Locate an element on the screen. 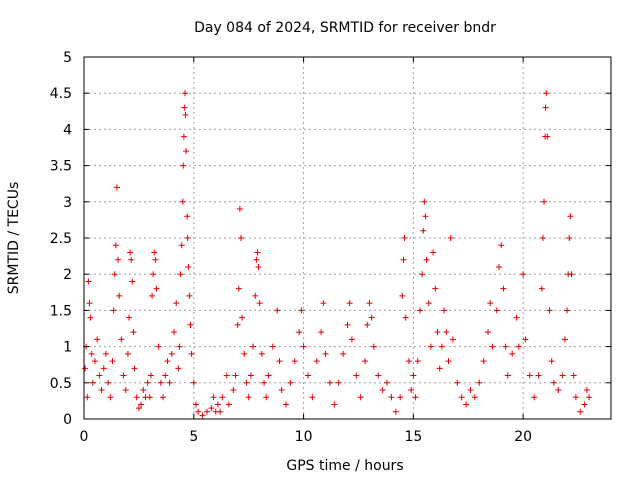  y-tick-label: 3.5 is located at coordinates (61, 167).